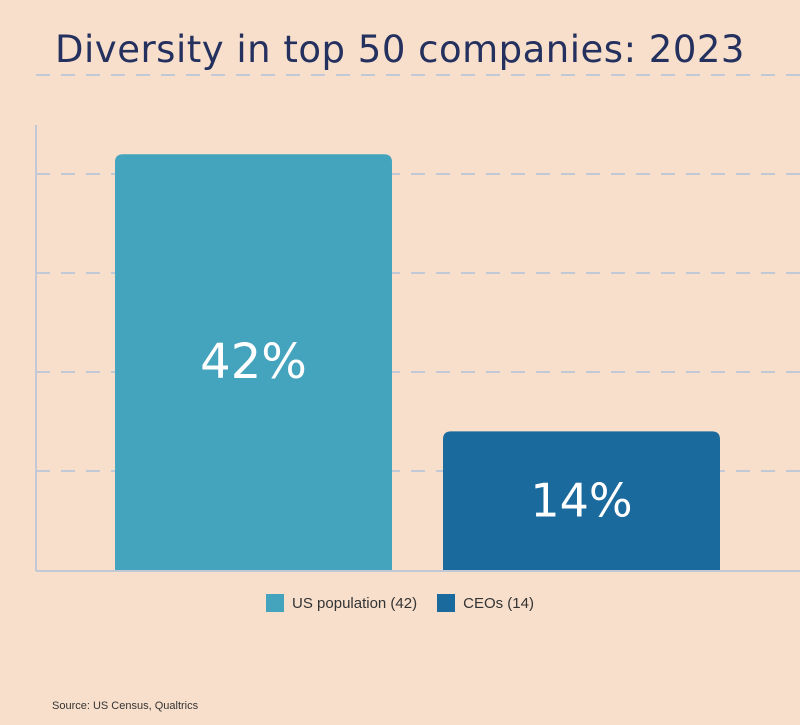  I want to click on legend-label-us-population: US population (42), so click(355, 603).